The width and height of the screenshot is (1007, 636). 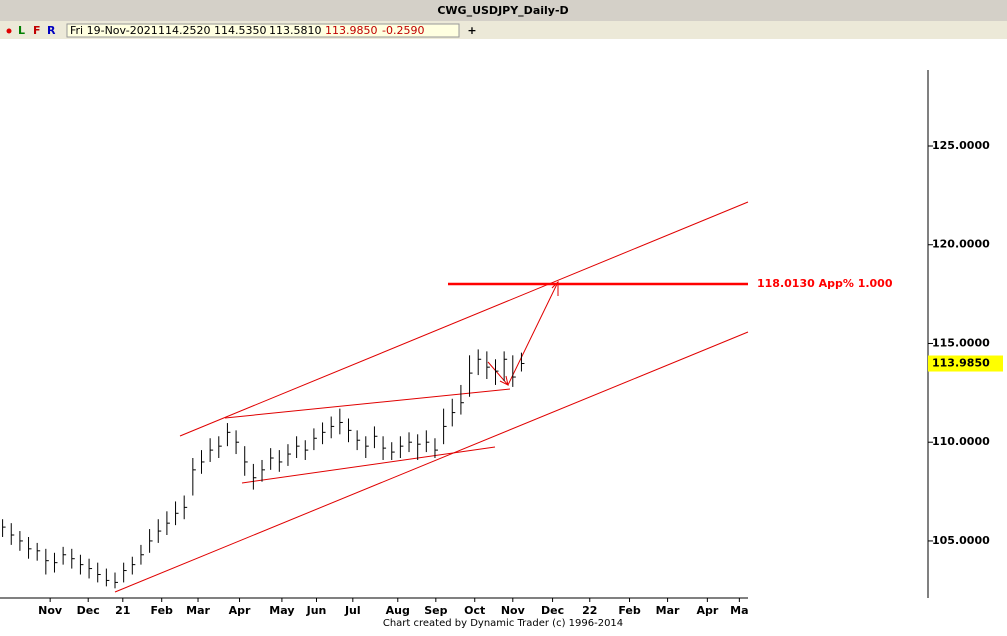 I want to click on last-price-label: 113.9850, so click(x=961, y=363).